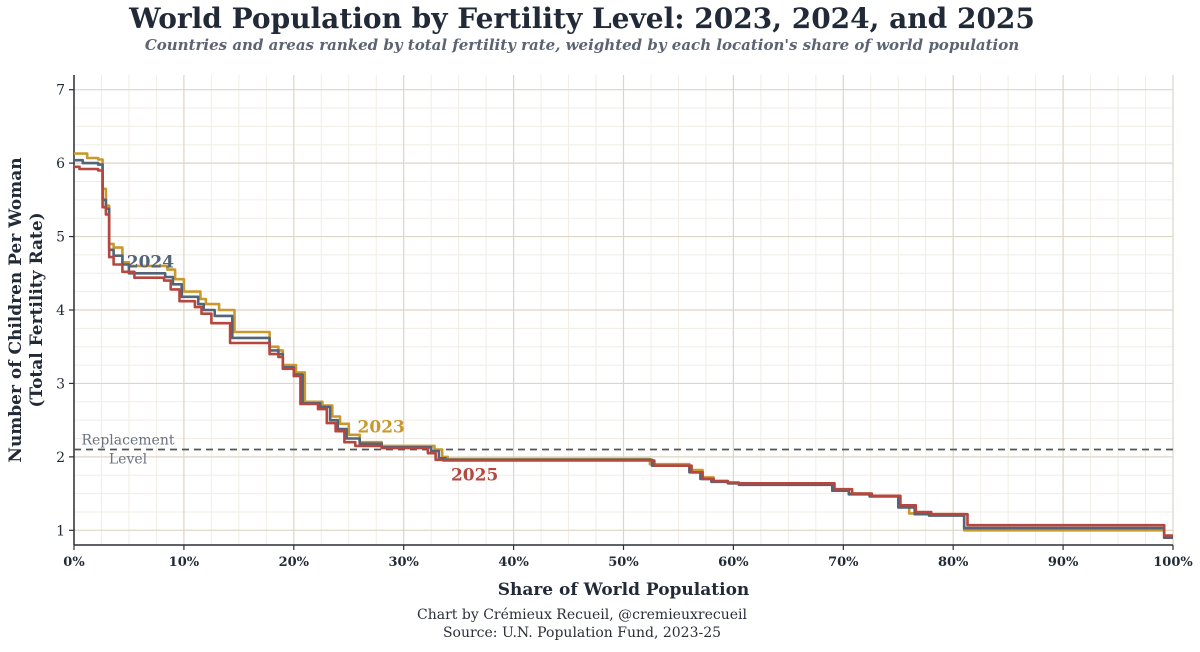 This screenshot has height=652, width=1200. What do you see at coordinates (128, 441) in the screenshot?
I see `replacement-level-label: Replacement` at bounding box center [128, 441].